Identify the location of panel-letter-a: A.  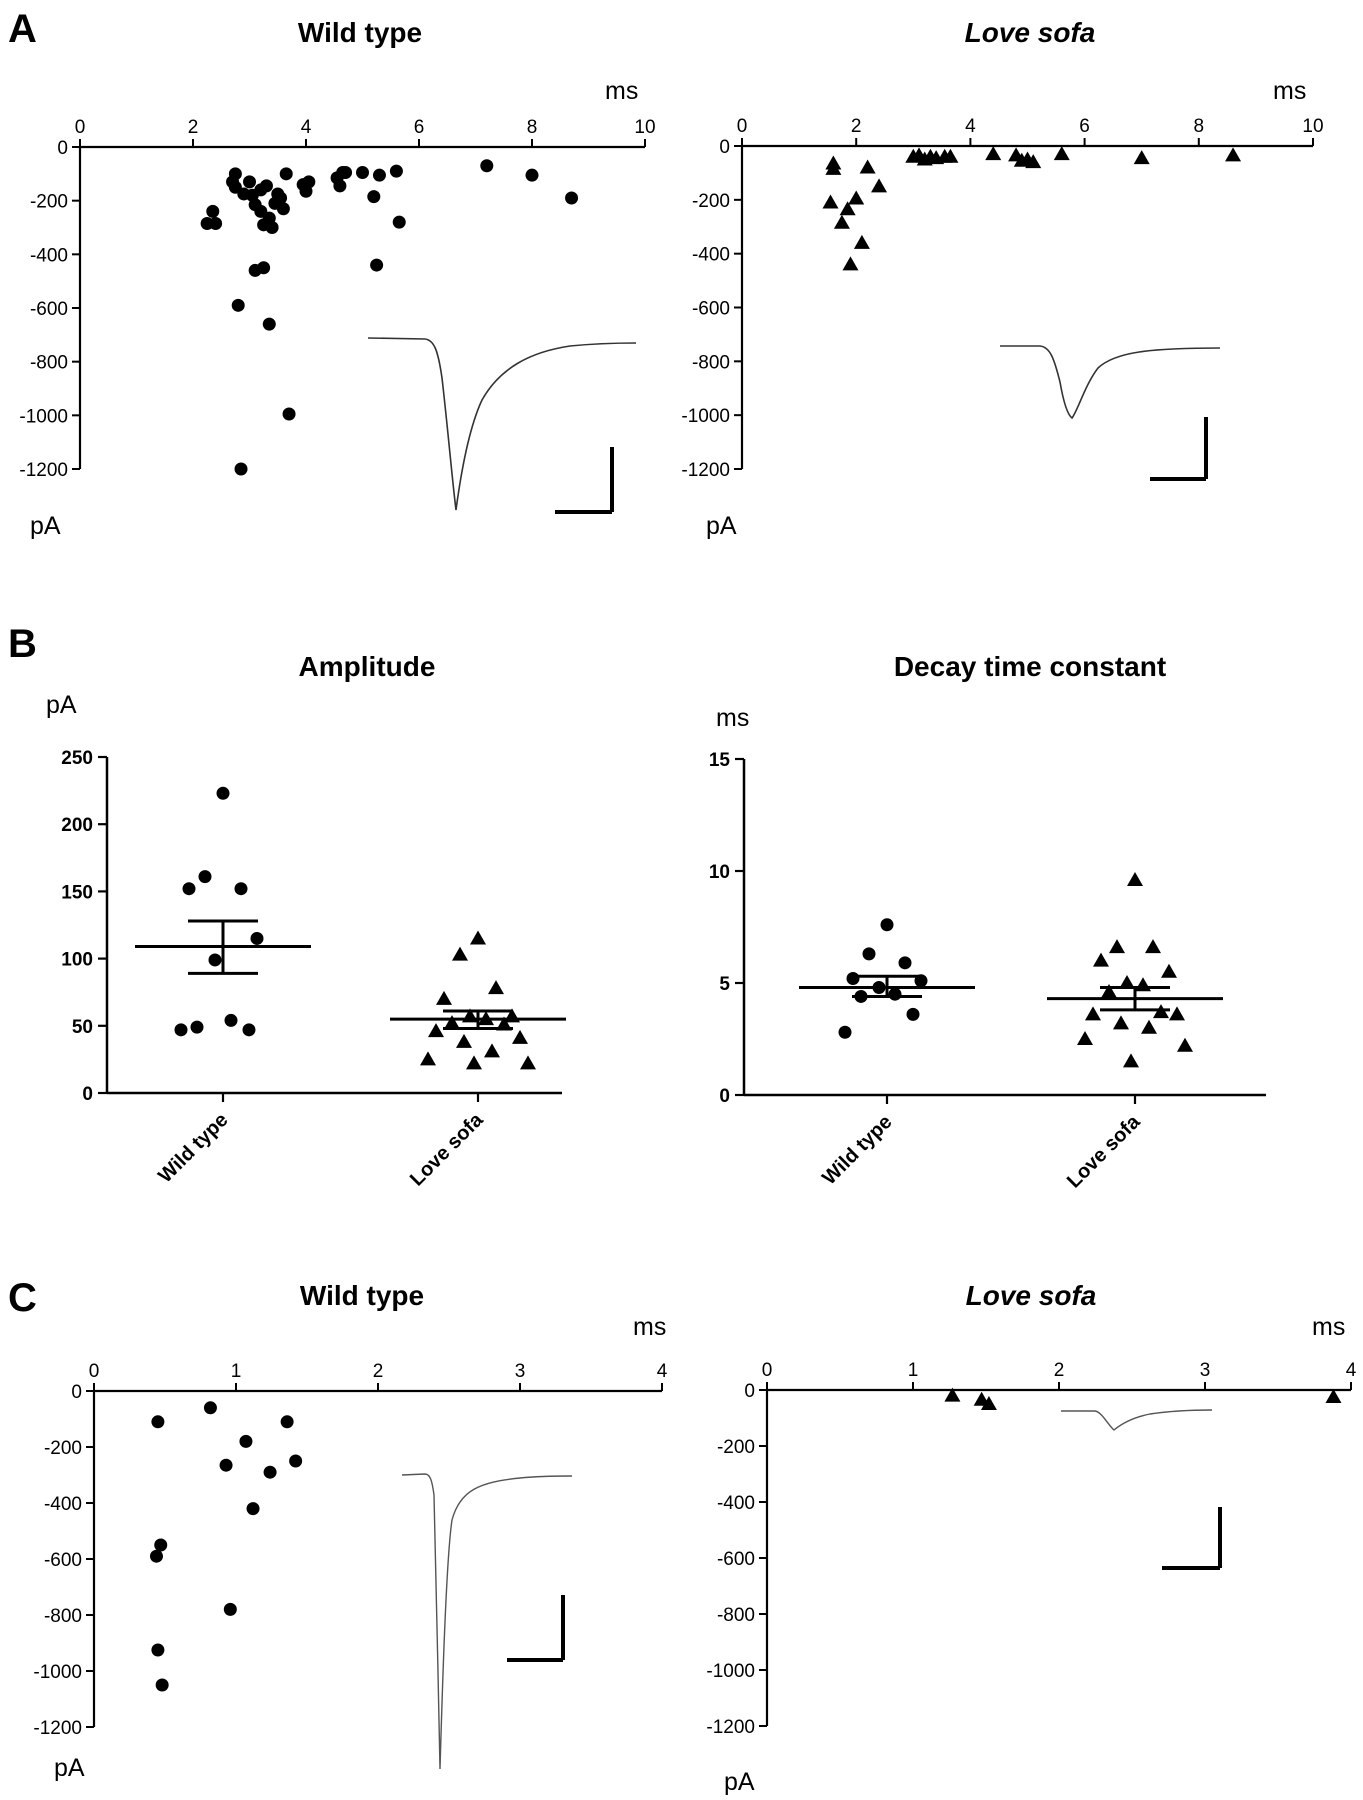
(22, 29).